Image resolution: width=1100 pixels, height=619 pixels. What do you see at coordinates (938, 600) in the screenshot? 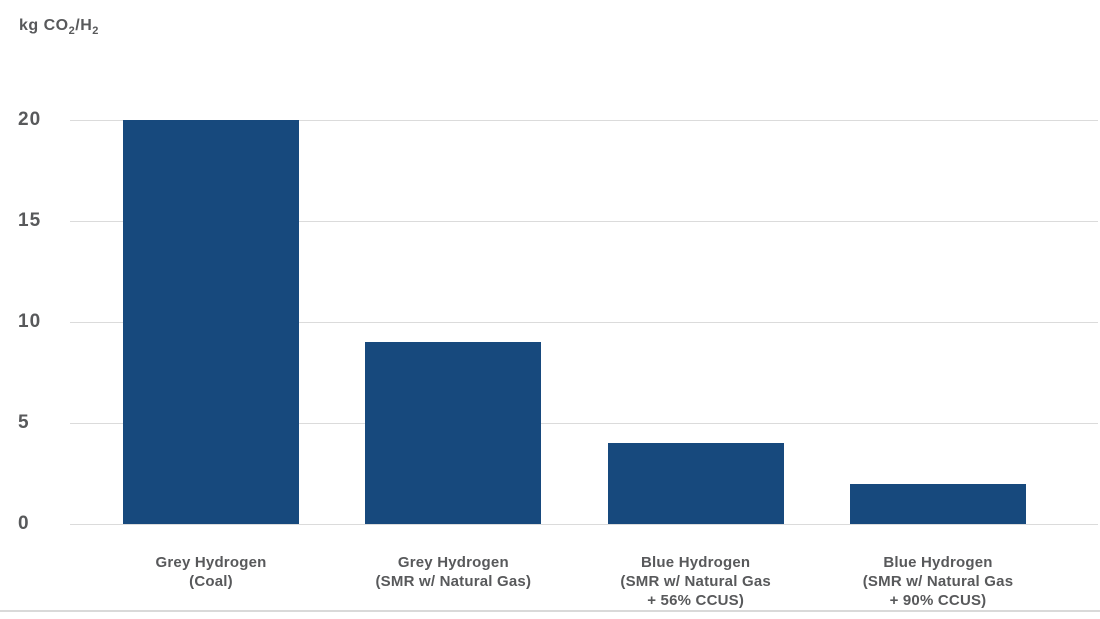
I see `category-label-line: + 90% CCUS)` at bounding box center [938, 600].